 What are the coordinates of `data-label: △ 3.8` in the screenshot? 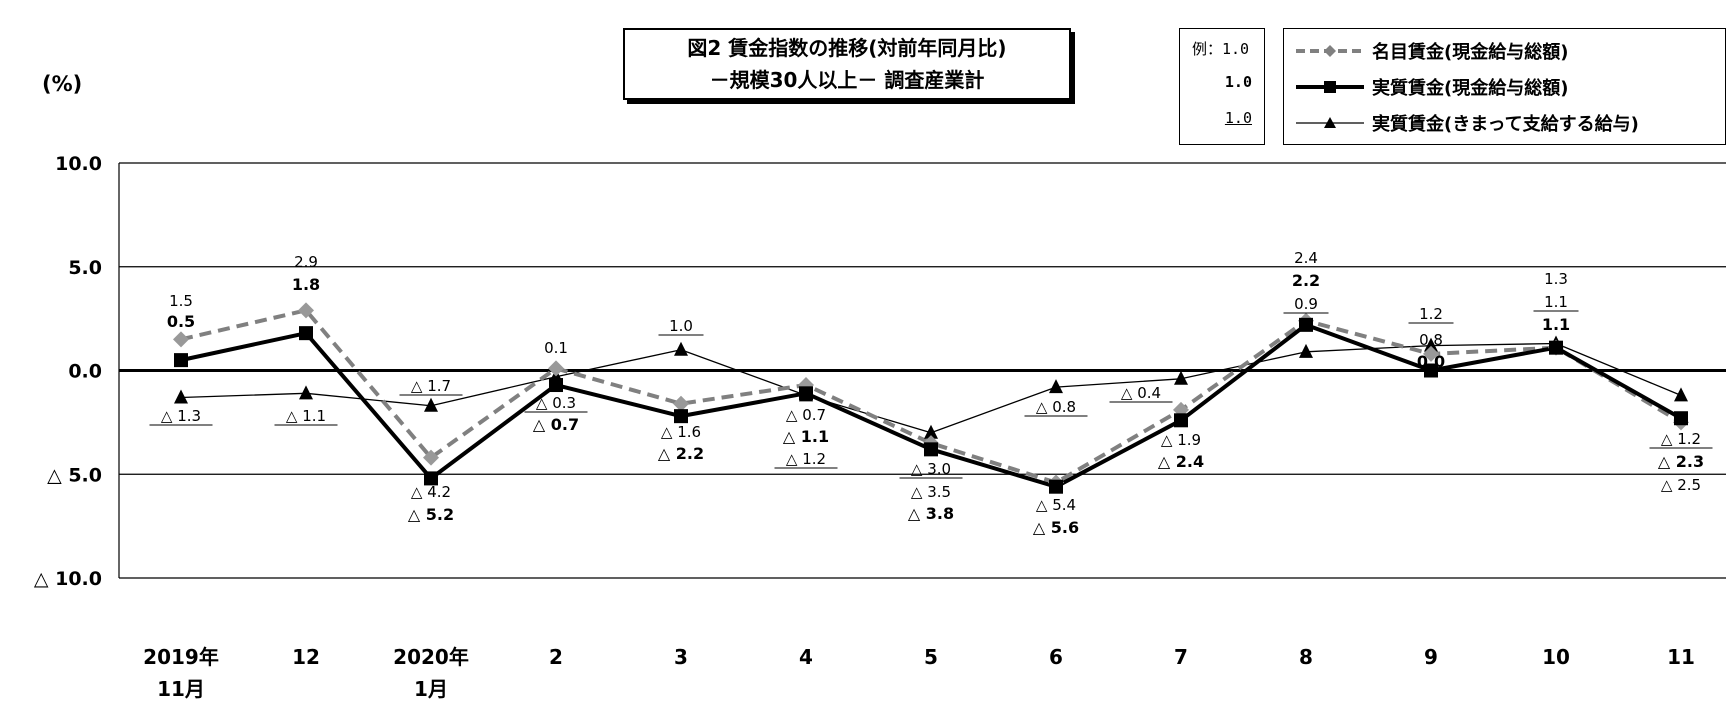 It's located at (931, 513).